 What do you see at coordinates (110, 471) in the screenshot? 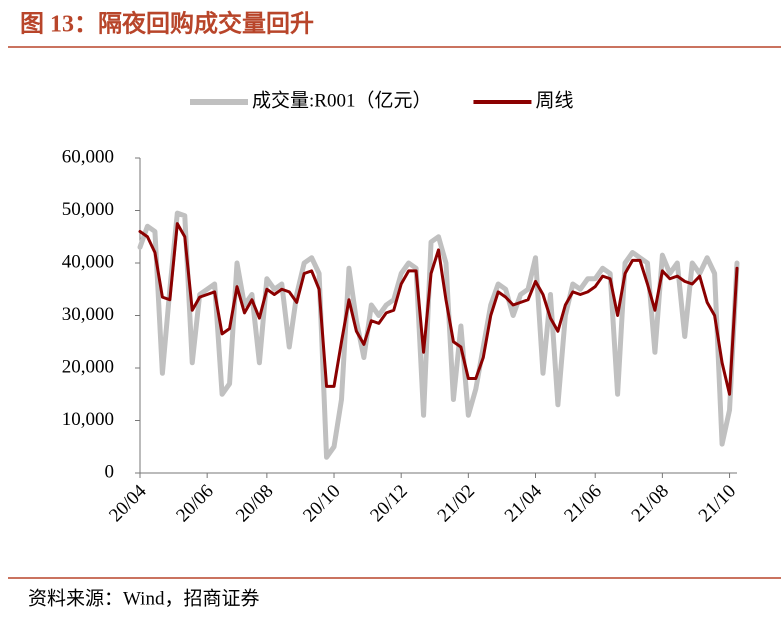
I see `y-tick-label: 0` at bounding box center [110, 471].